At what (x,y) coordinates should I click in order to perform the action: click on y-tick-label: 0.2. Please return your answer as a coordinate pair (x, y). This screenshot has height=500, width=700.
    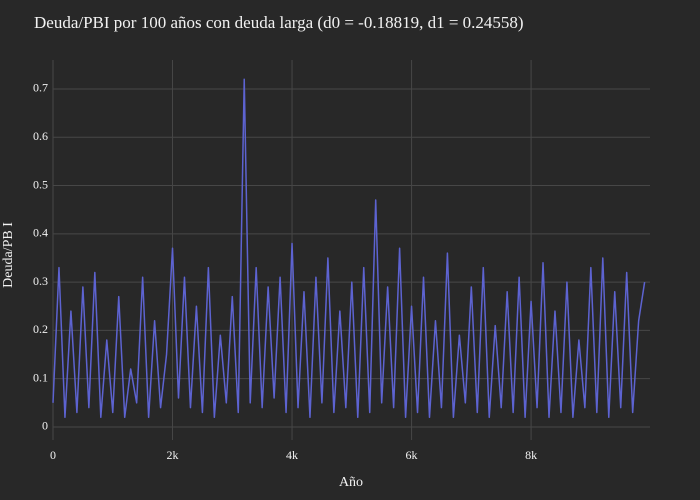
    Looking at the image, I should click on (40, 329).